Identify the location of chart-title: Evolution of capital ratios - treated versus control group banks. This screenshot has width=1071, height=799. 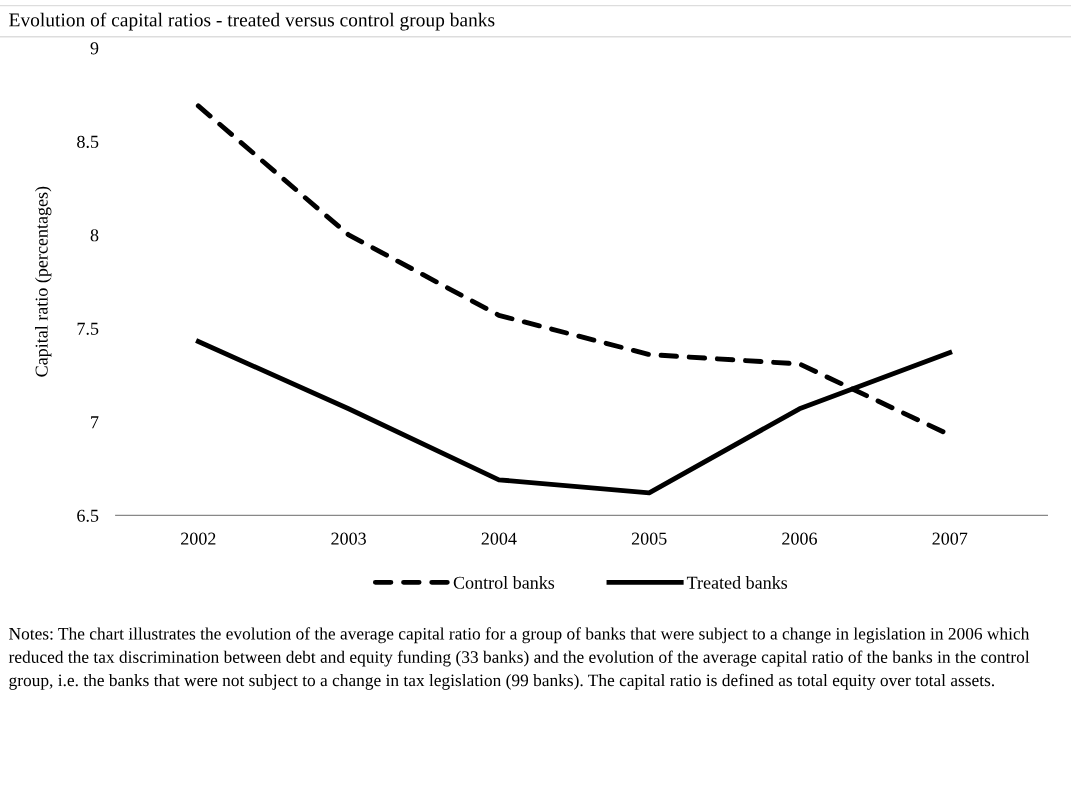
(252, 21).